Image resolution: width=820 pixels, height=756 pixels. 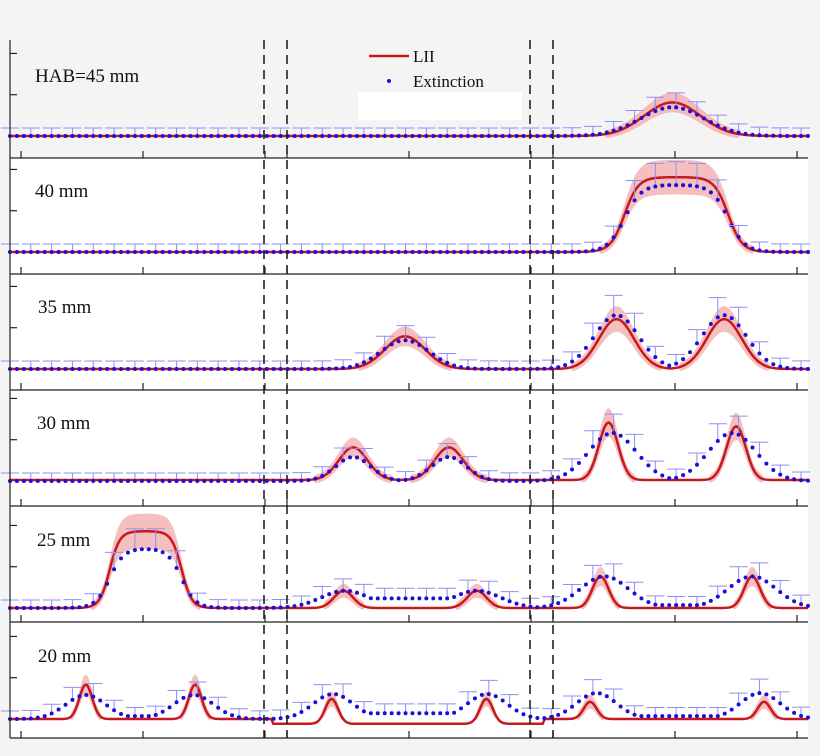 What do you see at coordinates (409, 446) in the screenshot?
I see `lii-uncertainty-band` at bounding box center [409, 446].